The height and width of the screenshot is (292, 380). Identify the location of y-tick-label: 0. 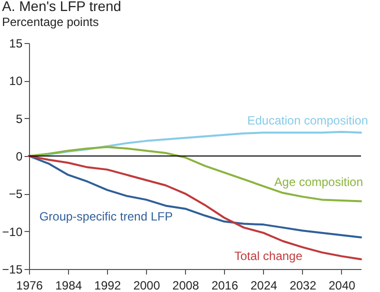
(19, 157).